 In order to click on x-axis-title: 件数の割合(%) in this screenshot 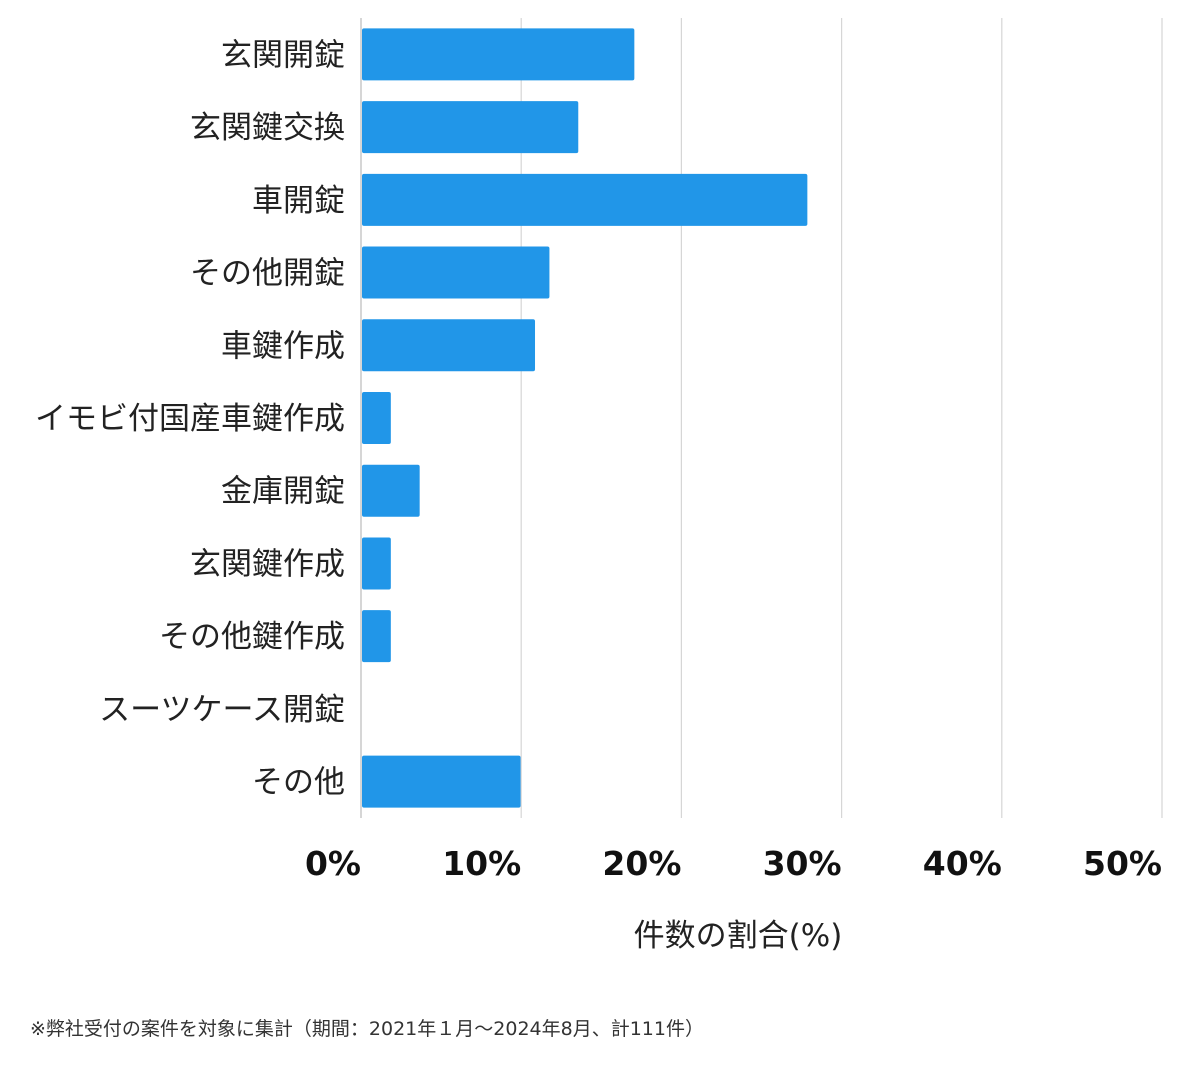, I will do `click(738, 936)`.